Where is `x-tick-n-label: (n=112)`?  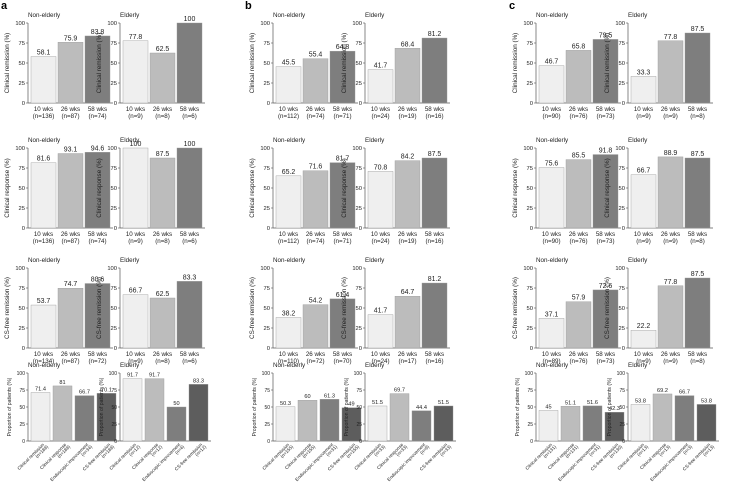 x-tick-n-label: (n=112) is located at coordinates (288, 241).